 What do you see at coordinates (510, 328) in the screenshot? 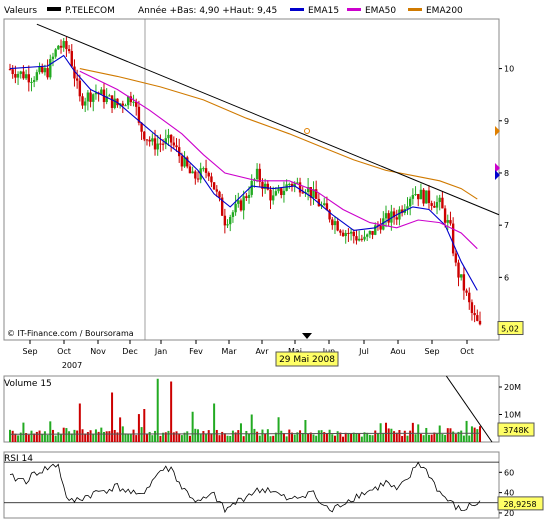
I see `last-price-box` at bounding box center [510, 328].